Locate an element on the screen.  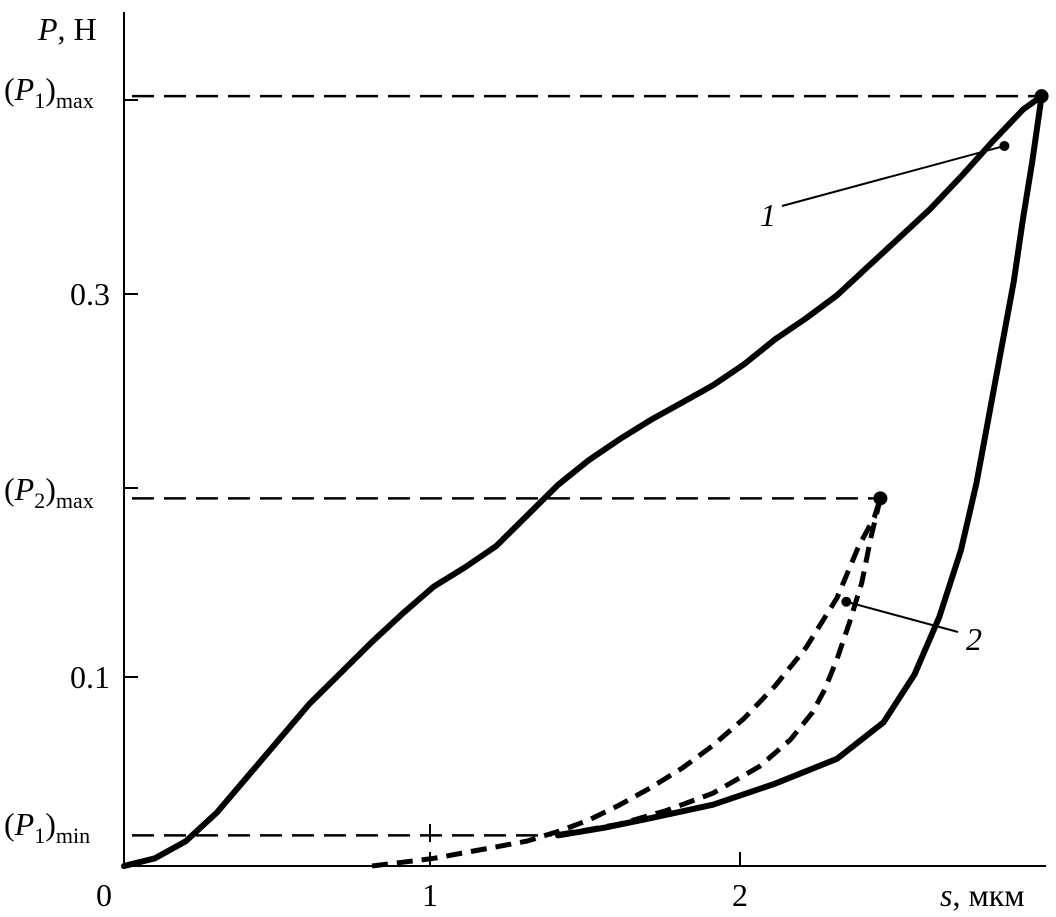
x-tick-label-1: 1 is located at coordinates (430, 895).